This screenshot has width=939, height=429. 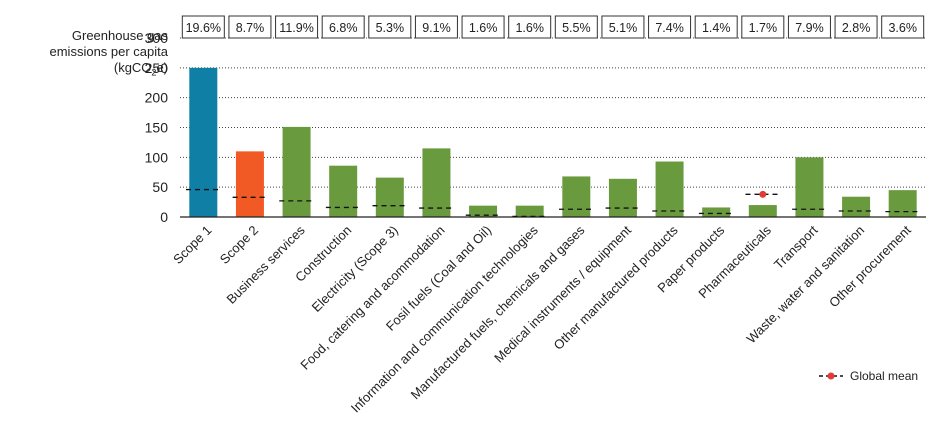 I want to click on y-tick-label: 250, so click(x=157, y=68).